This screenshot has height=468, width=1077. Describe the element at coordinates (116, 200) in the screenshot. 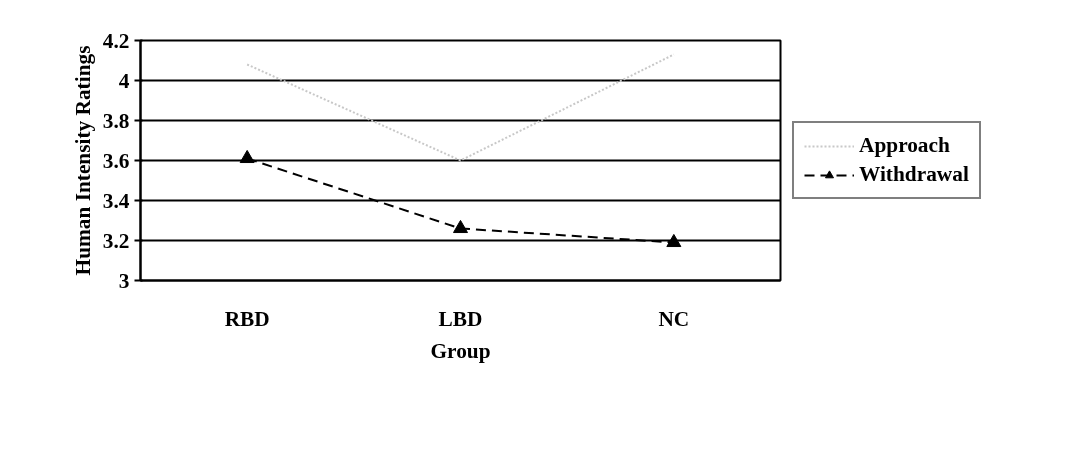

I see `y-tick-label: 3.4` at that location.